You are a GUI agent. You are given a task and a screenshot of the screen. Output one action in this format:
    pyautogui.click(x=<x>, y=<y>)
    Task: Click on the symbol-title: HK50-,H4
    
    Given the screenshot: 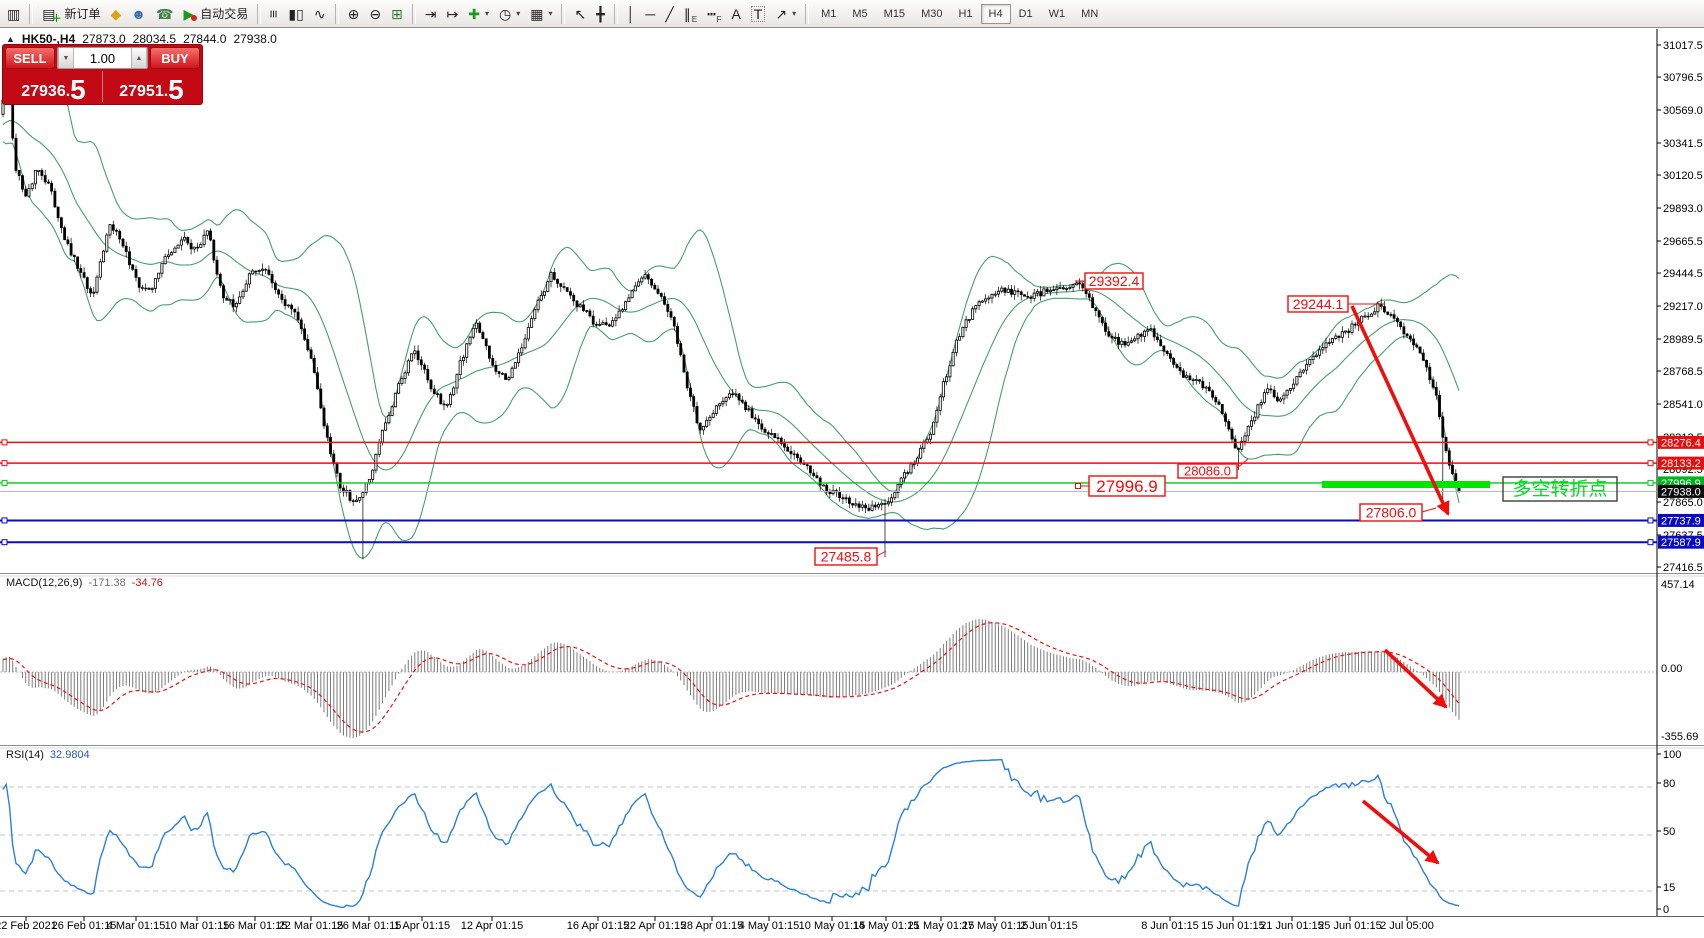 What is the action you would take?
    pyautogui.click(x=48, y=39)
    